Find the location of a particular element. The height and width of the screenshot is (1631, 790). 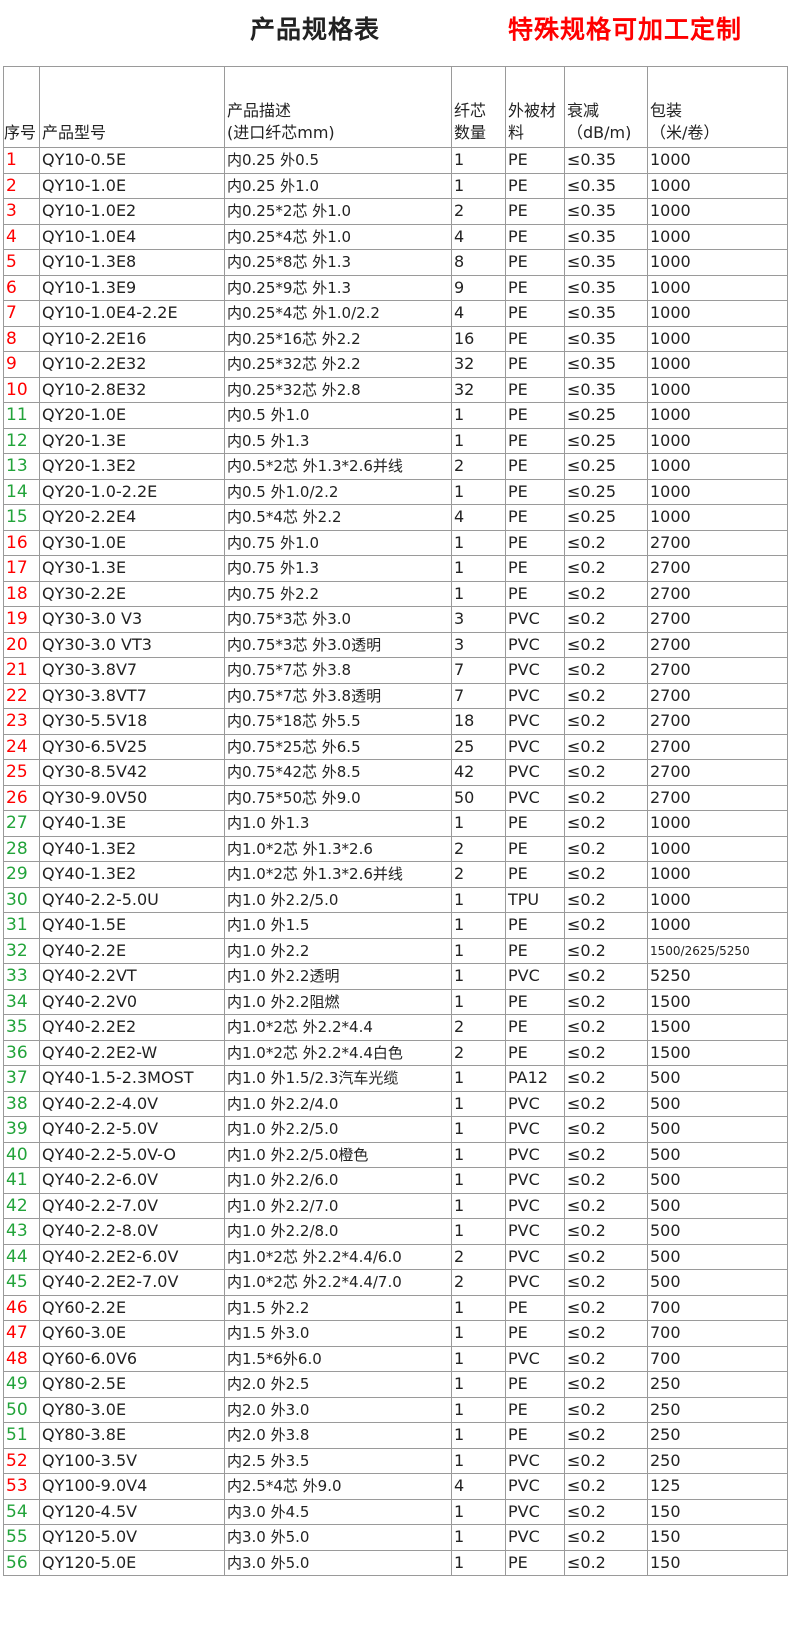

description-cell: 内1.0 外2.2/7.0 is located at coordinates (338, 1205).